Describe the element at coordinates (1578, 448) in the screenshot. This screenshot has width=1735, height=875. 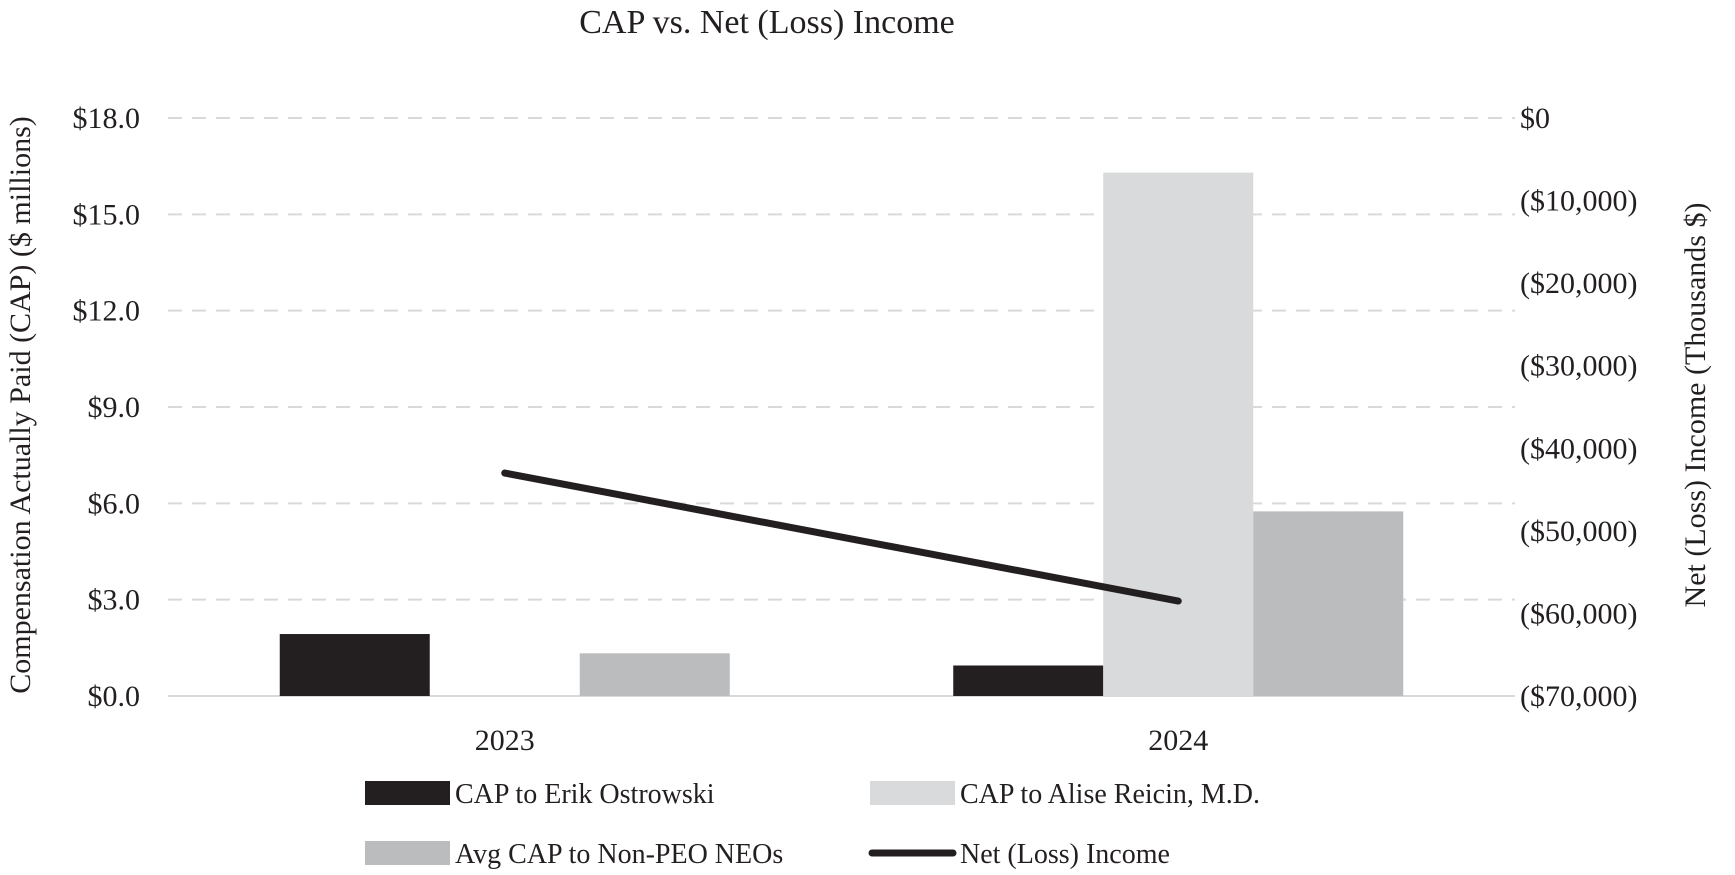
I see `y2-tick-label: ($40,000)` at that location.